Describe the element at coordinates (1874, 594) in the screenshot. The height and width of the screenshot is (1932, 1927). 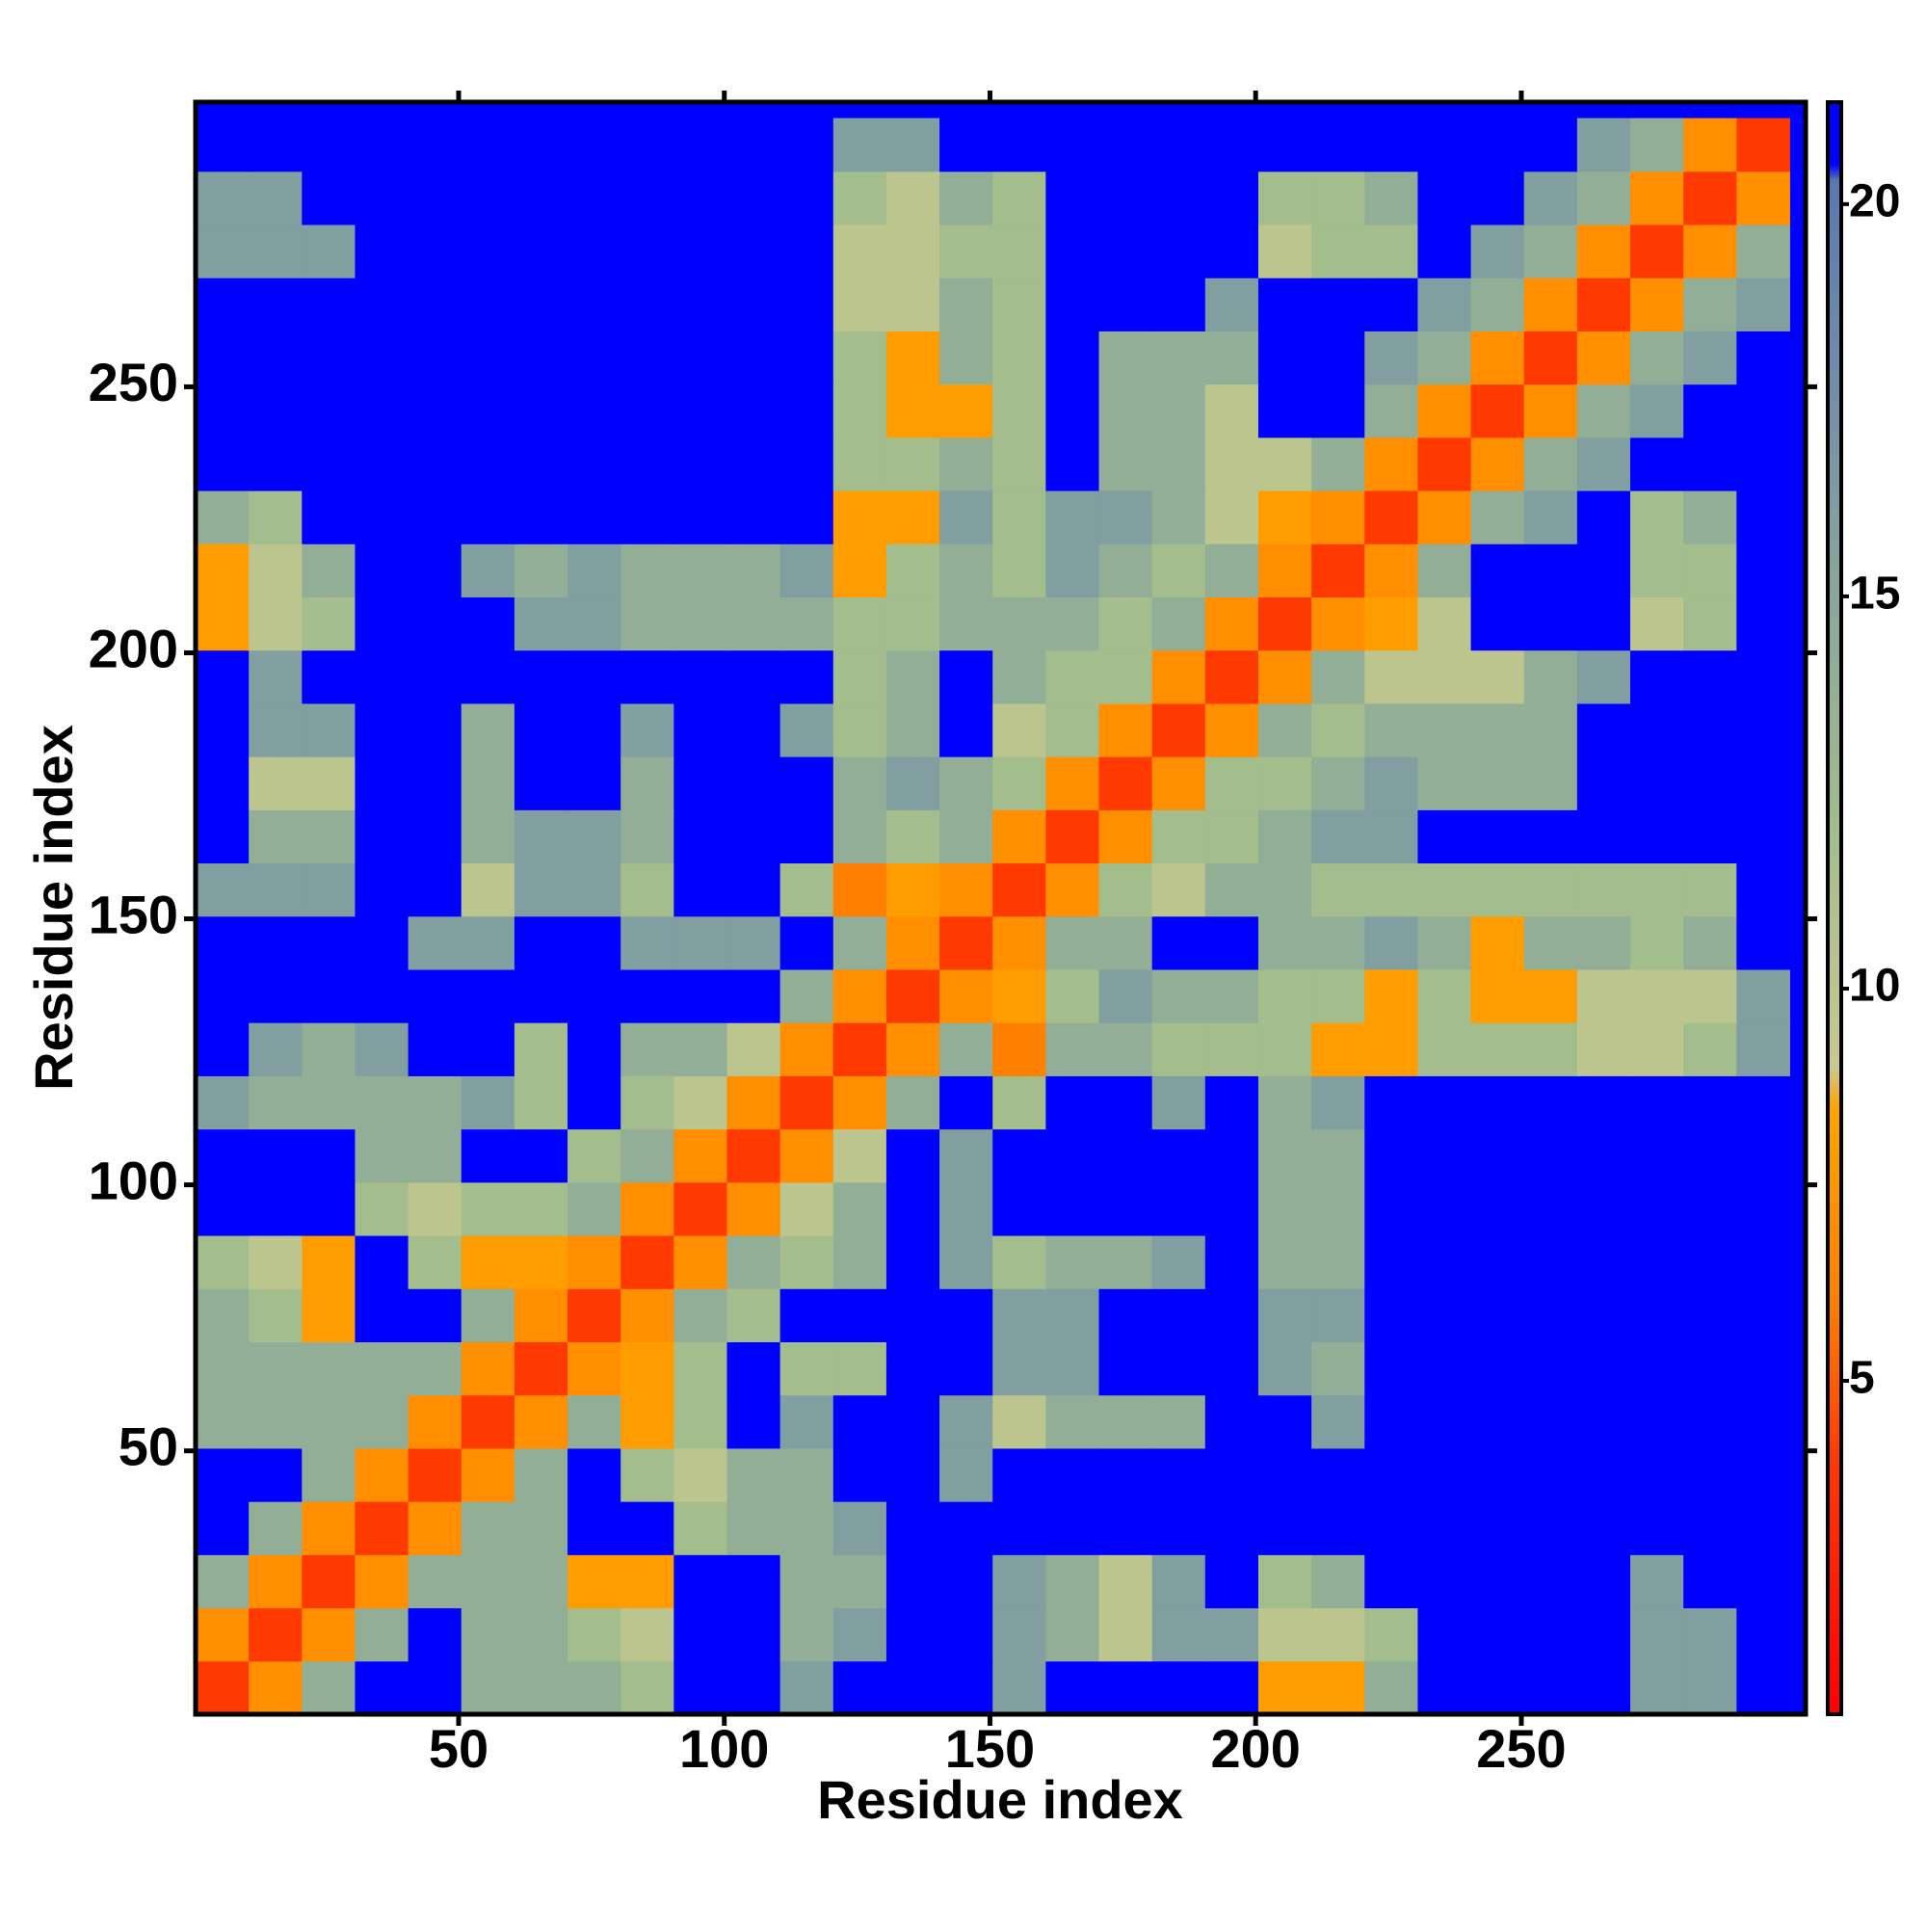
I see `colorbar-tick-label: 15` at that location.